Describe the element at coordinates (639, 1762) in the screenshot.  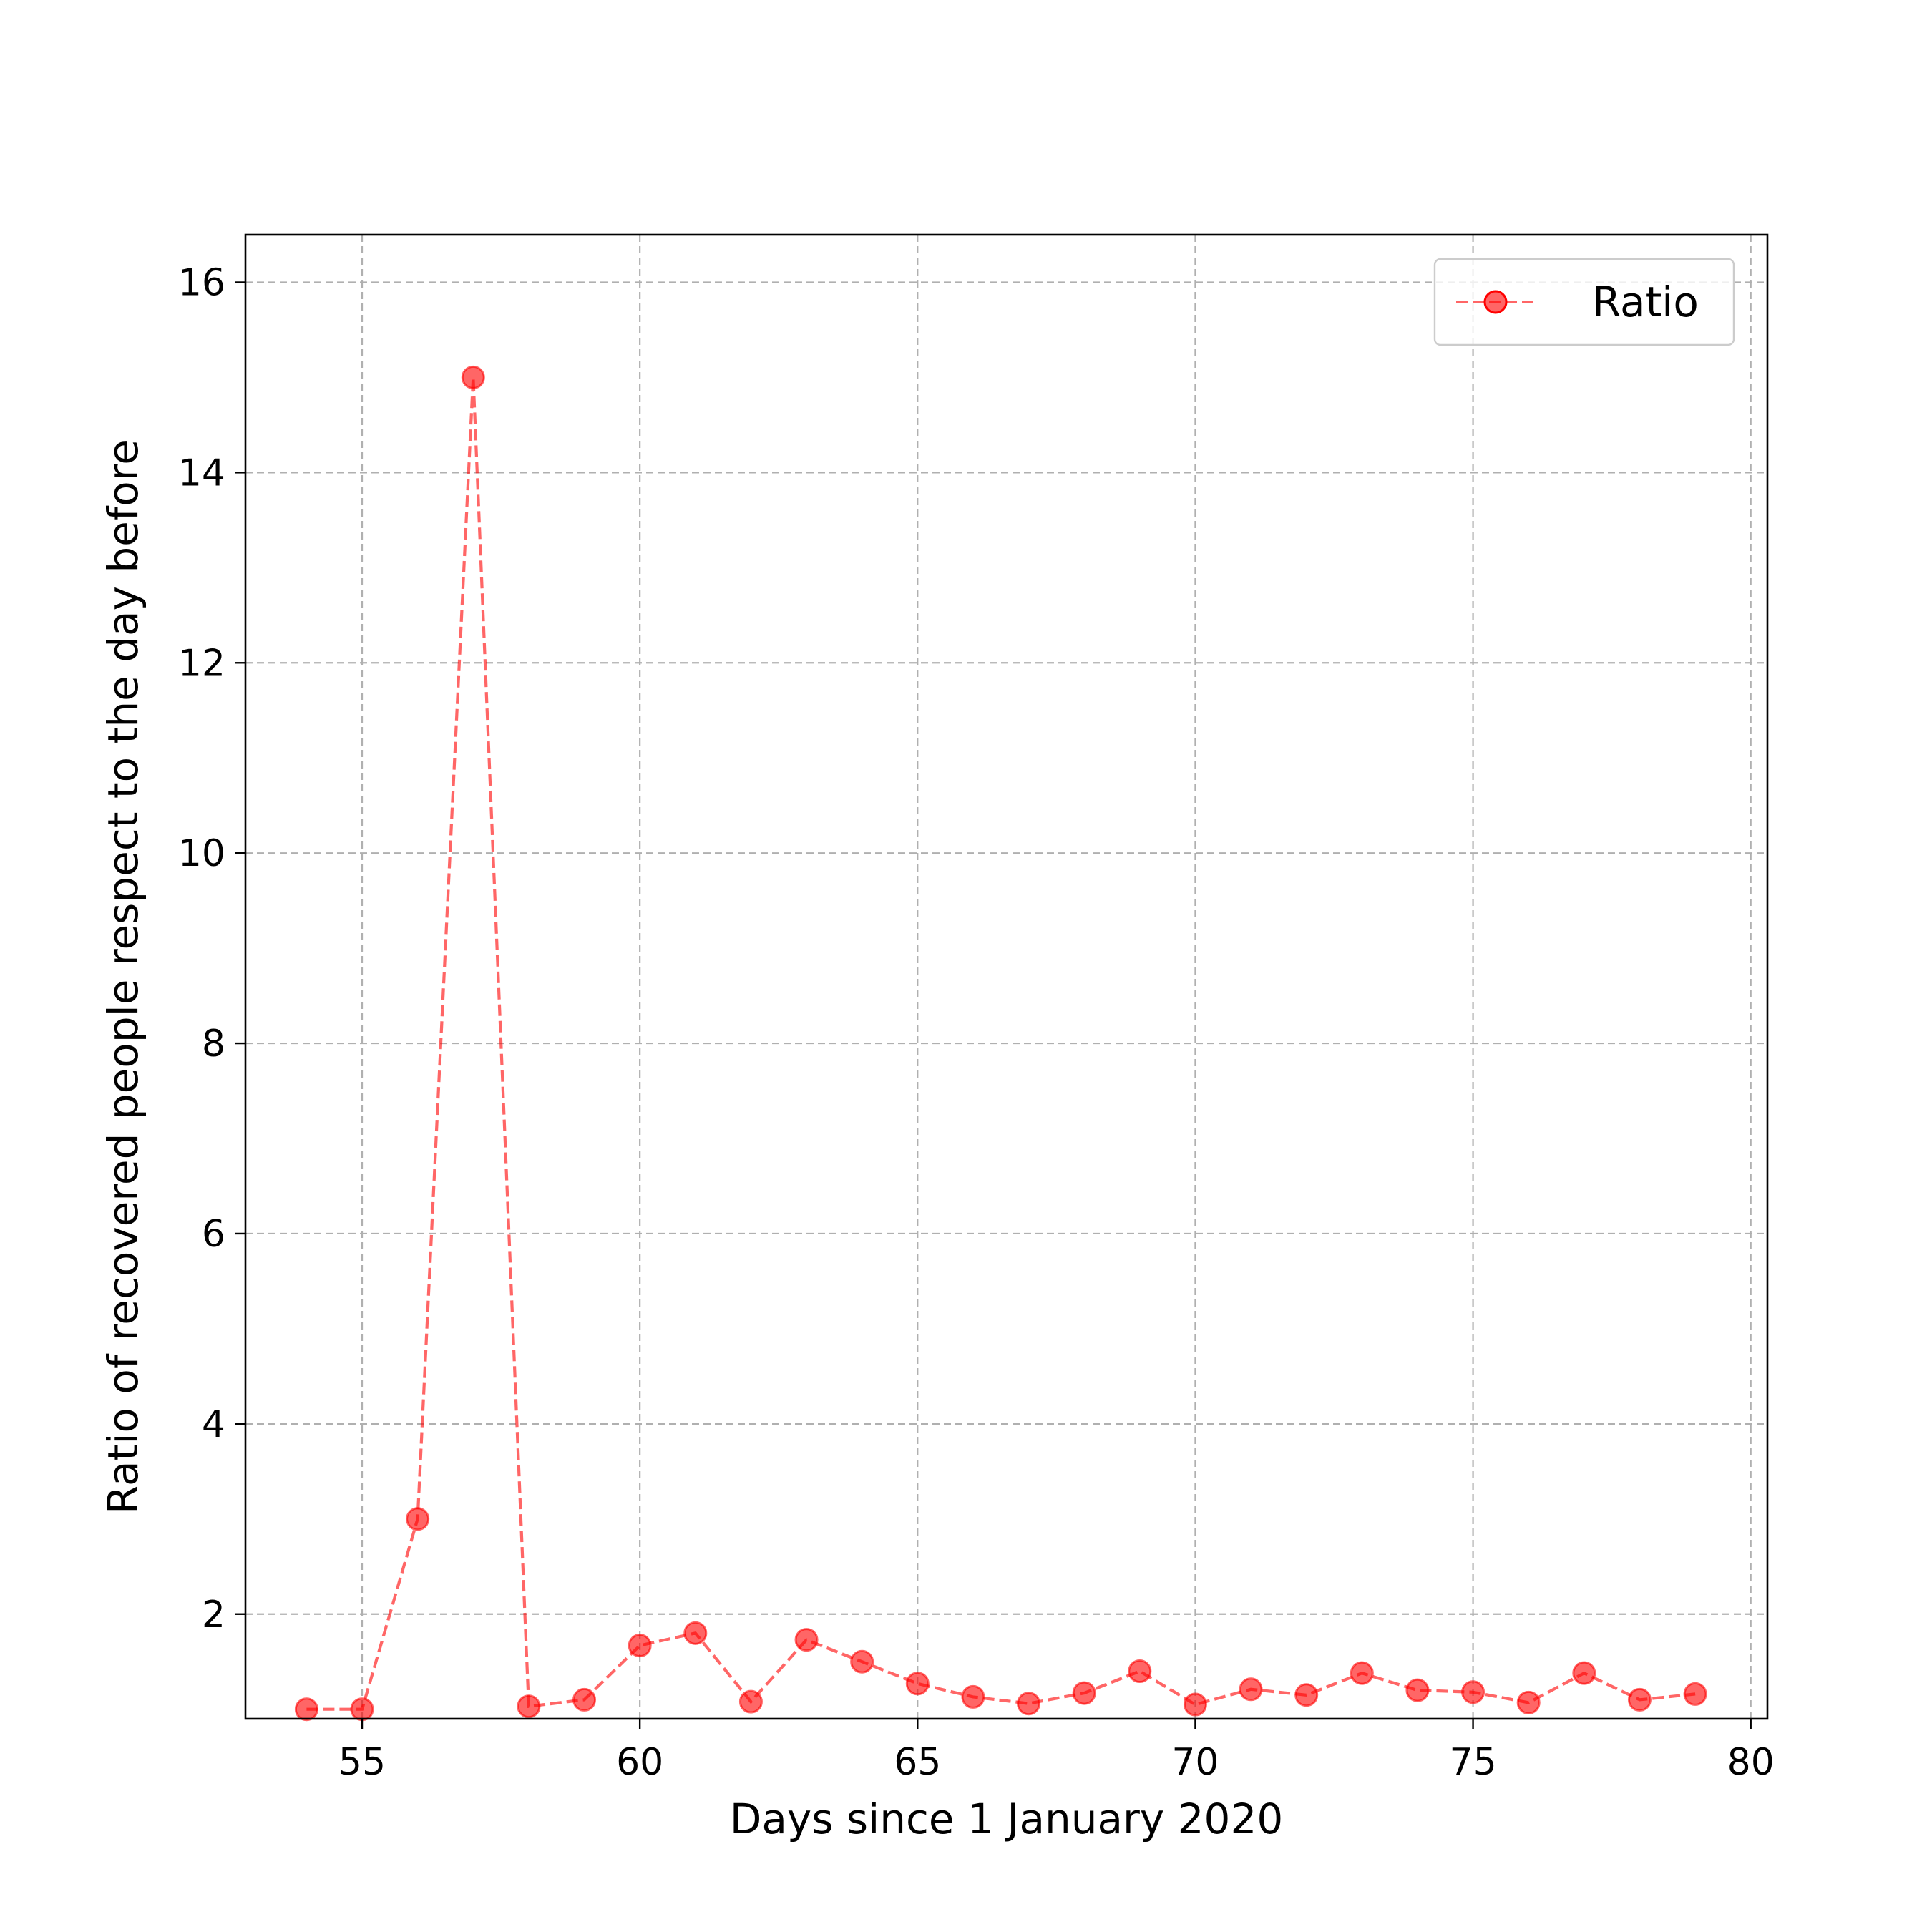
I see `x-tick-label: 60` at that location.